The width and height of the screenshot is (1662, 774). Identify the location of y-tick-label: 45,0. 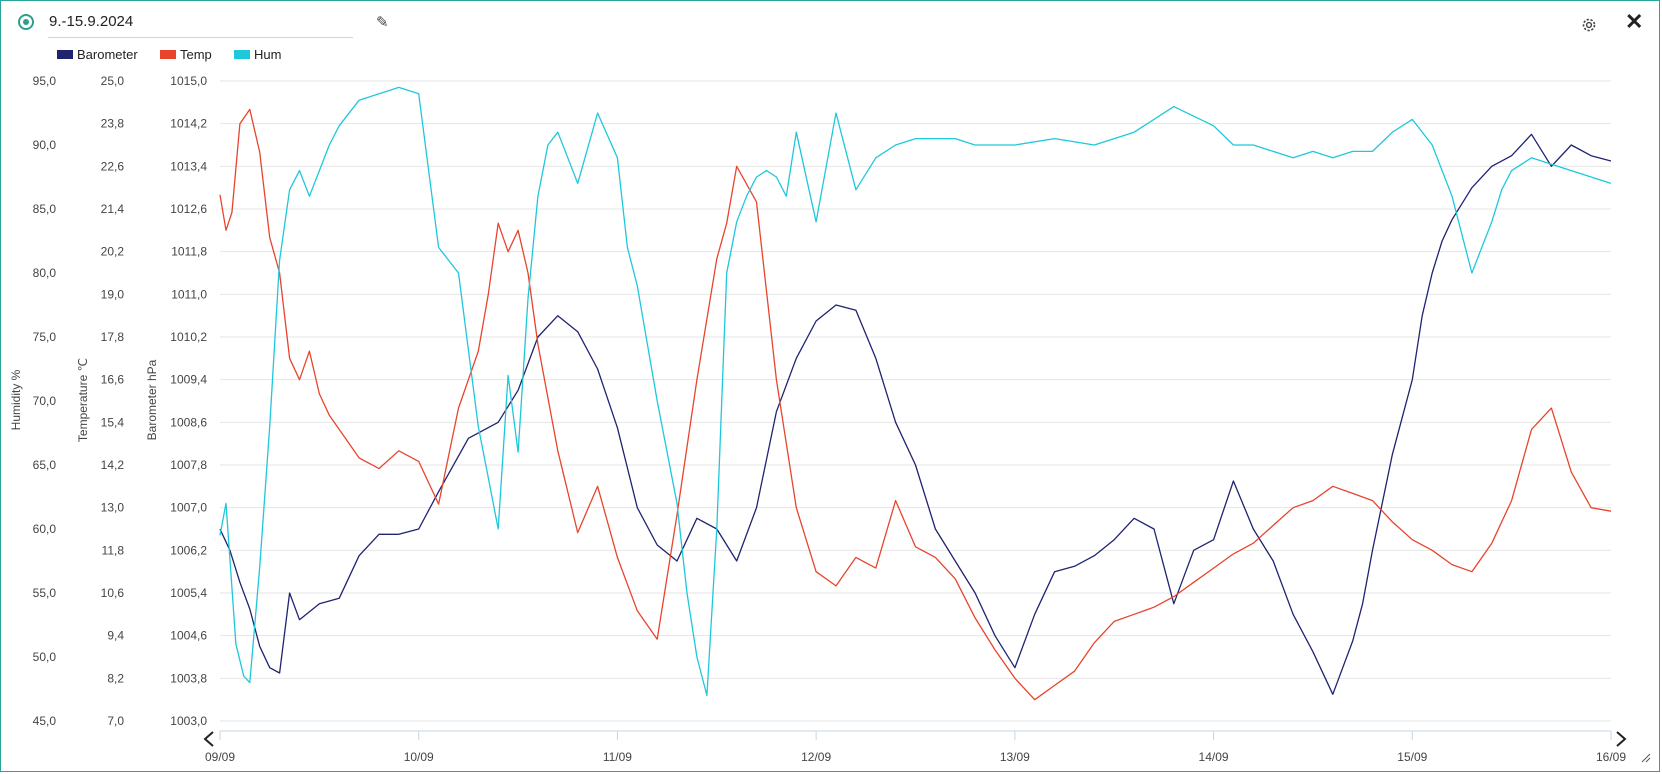
(45, 721).